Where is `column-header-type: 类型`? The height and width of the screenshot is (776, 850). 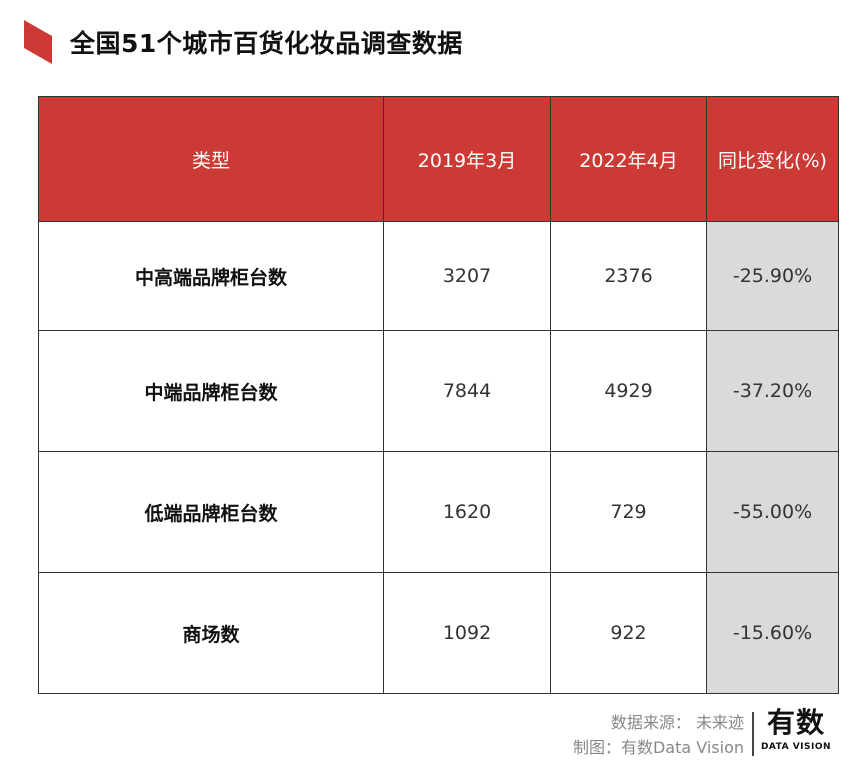
column-header-type: 类型 is located at coordinates (211, 159).